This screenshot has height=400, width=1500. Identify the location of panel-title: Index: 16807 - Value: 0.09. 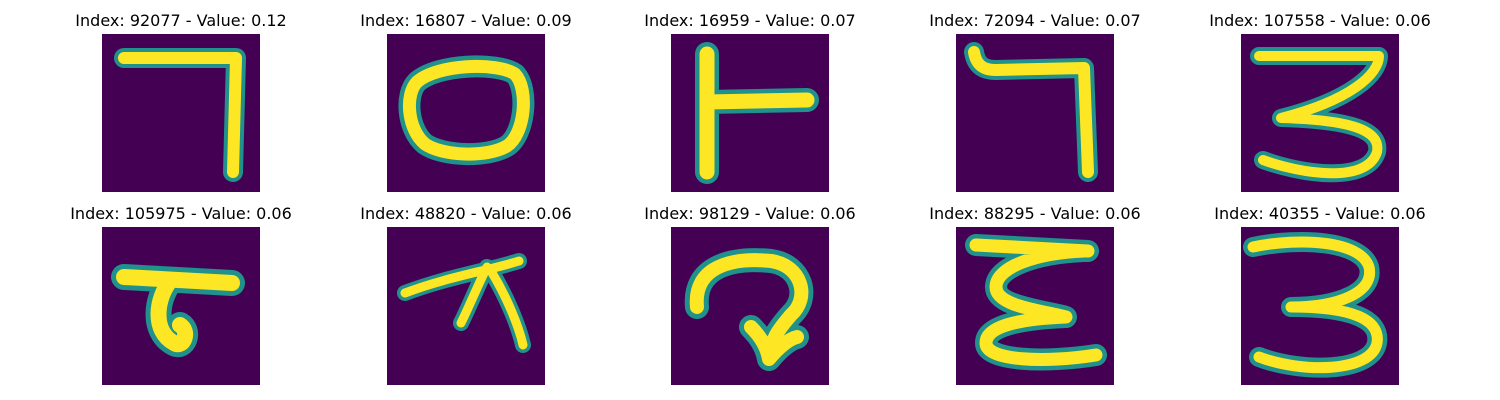
(466, 21).